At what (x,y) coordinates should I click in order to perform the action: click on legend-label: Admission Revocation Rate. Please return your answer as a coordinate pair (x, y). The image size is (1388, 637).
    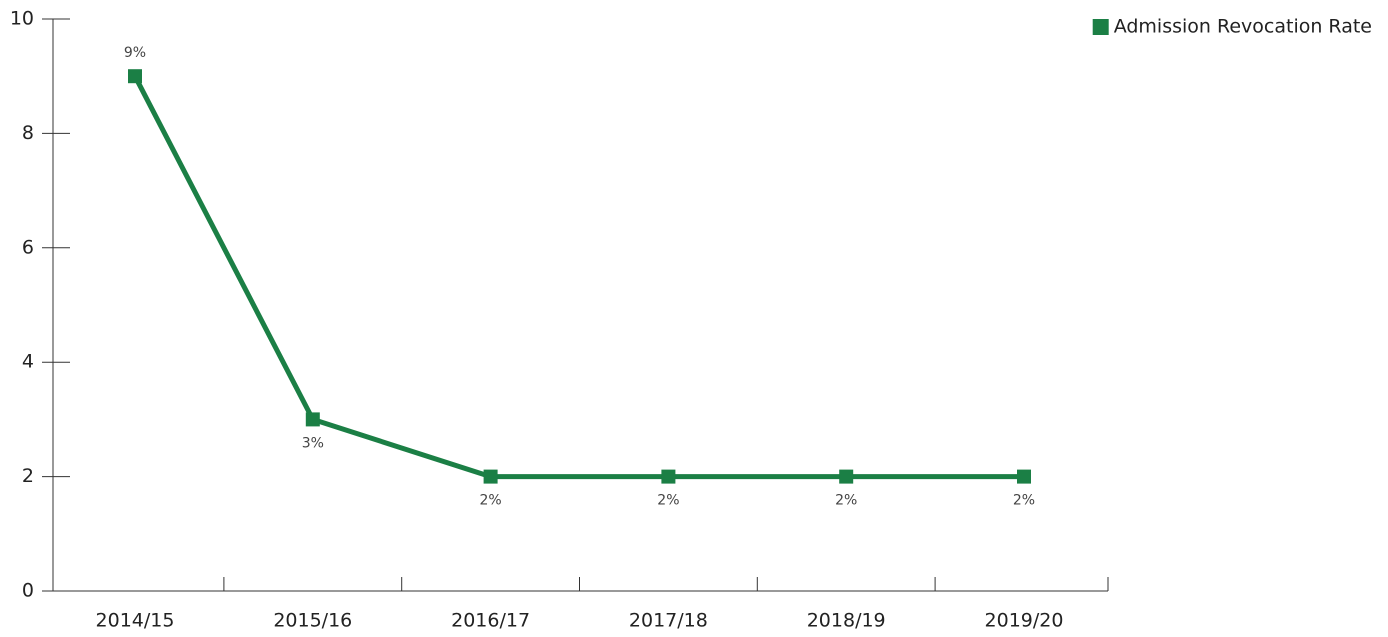
    Looking at the image, I should click on (1243, 27).